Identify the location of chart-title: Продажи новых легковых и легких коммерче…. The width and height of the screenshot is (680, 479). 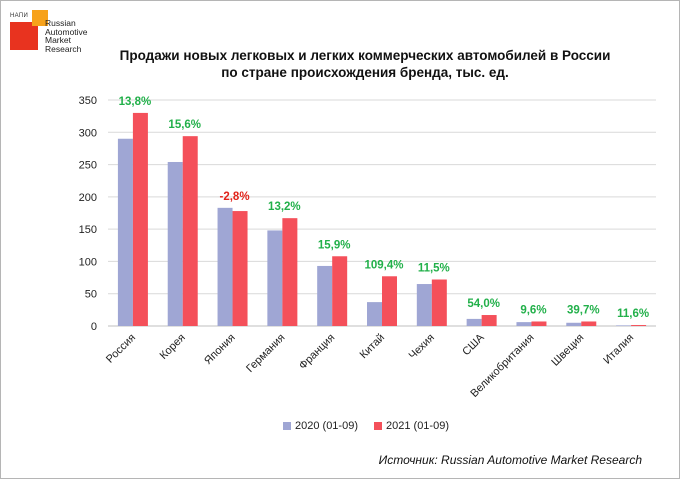
(365, 64).